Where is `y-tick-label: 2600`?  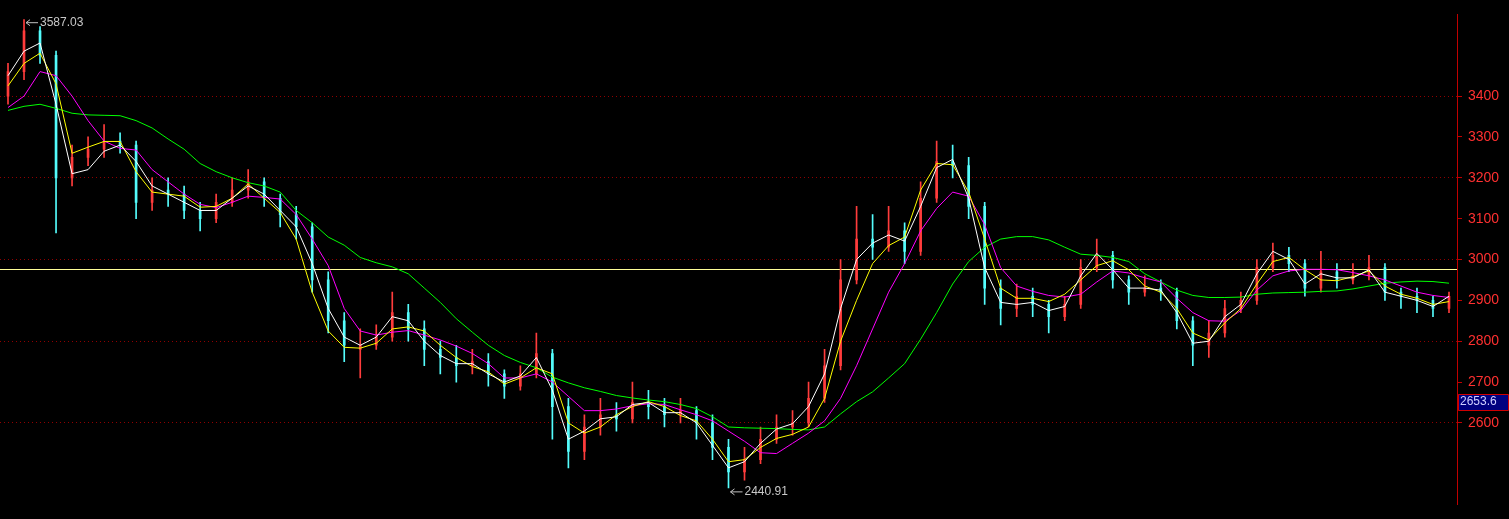
y-tick-label: 2600 is located at coordinates (1484, 421).